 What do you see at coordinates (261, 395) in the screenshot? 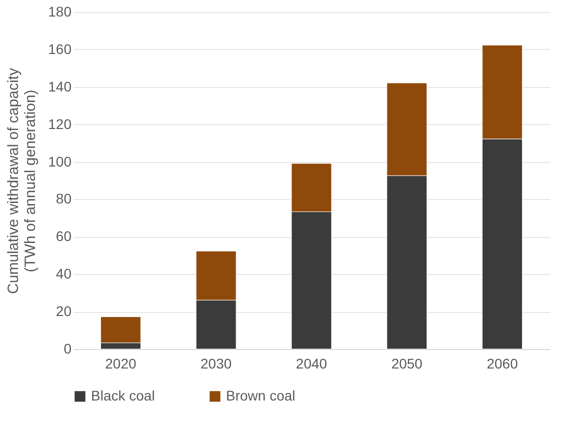
I see `legend-label: Brown coal` at bounding box center [261, 395].